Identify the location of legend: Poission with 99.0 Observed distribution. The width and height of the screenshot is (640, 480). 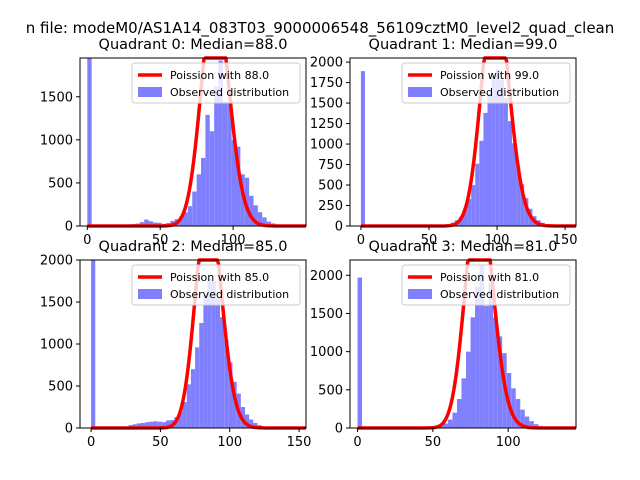
(486, 83).